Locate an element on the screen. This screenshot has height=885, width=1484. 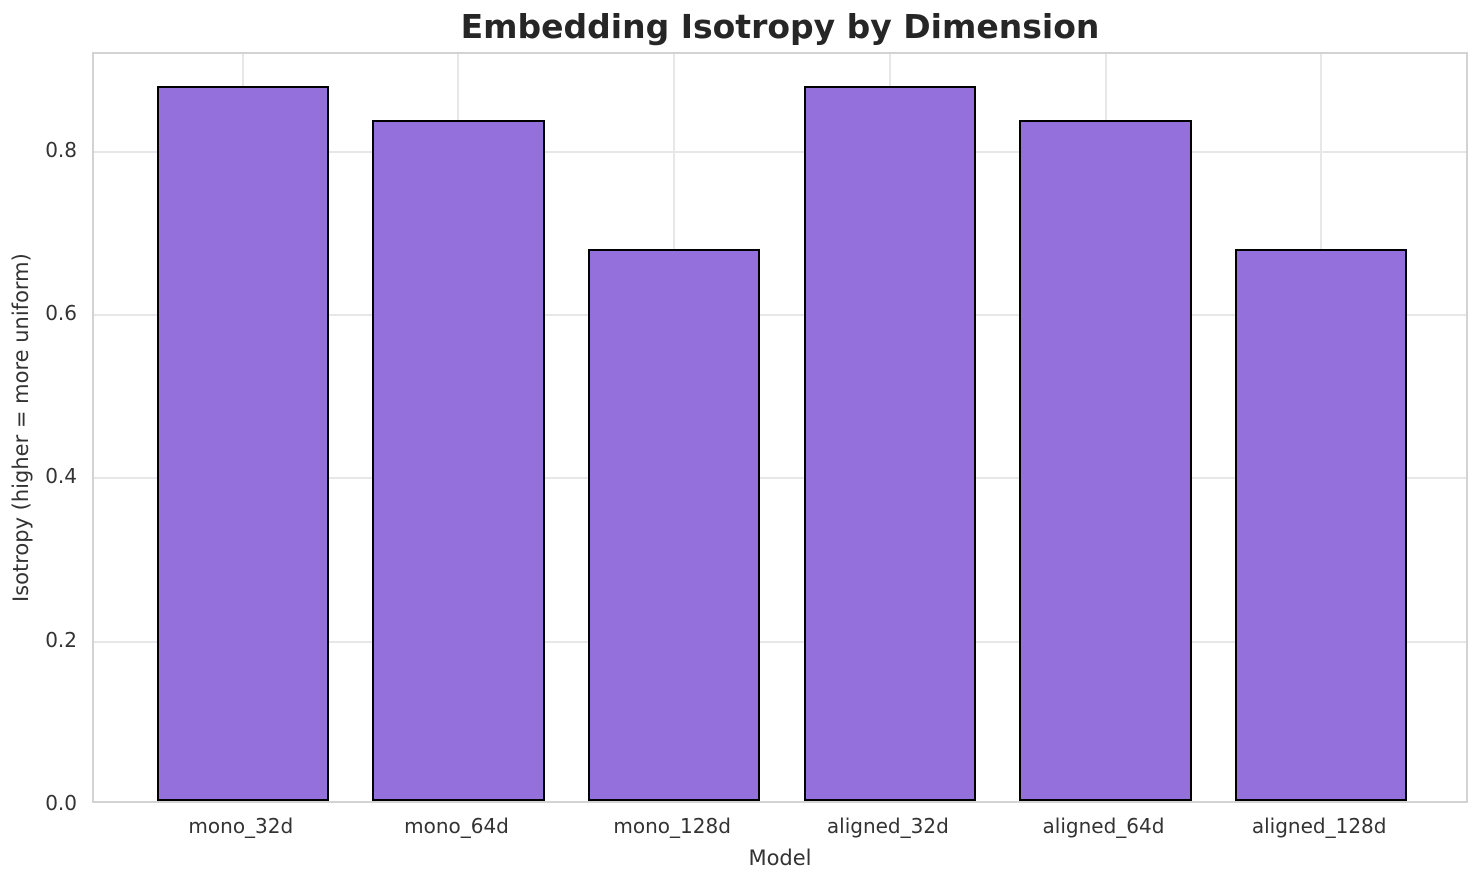
chart-title: Embedding Isotropy by Dimension is located at coordinates (780, 26).